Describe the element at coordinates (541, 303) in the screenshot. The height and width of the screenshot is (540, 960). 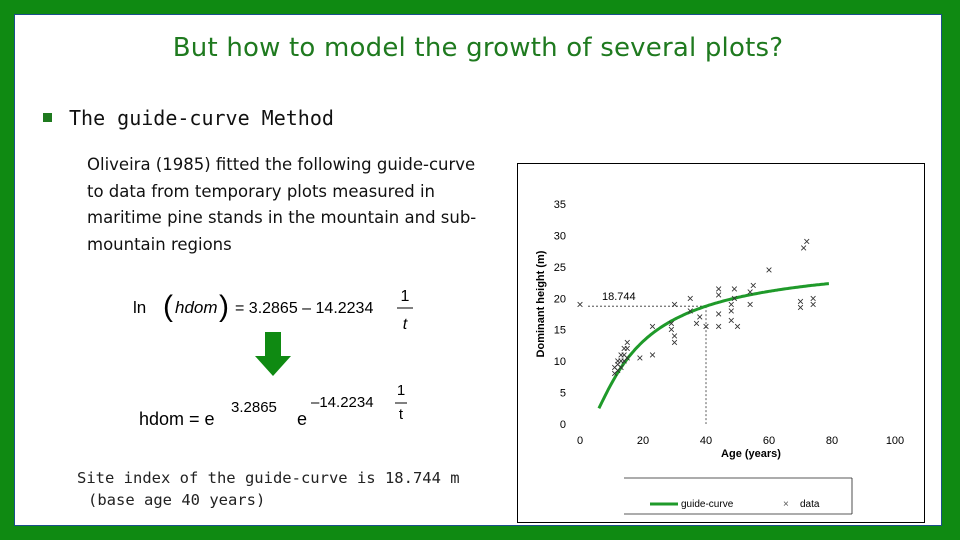
I see `y-axis-label: Dominant height (m)` at that location.